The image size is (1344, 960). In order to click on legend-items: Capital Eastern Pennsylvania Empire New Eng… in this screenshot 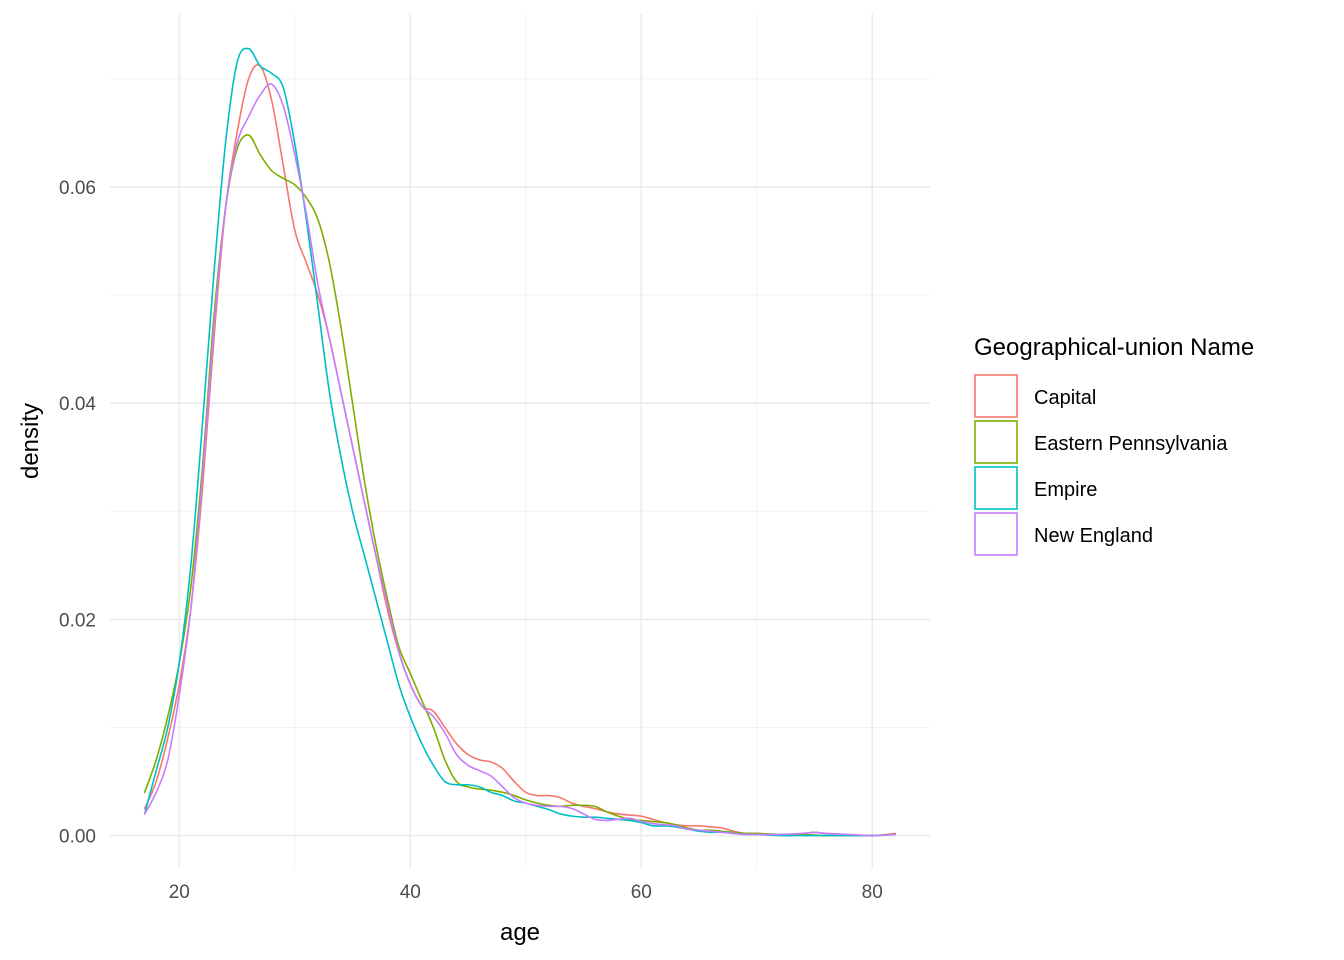, I will do `click(1101, 465)`.